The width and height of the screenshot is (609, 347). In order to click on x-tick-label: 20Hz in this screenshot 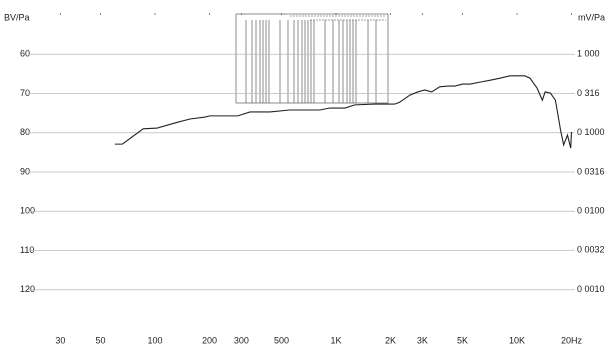, I will do `click(572, 340)`.